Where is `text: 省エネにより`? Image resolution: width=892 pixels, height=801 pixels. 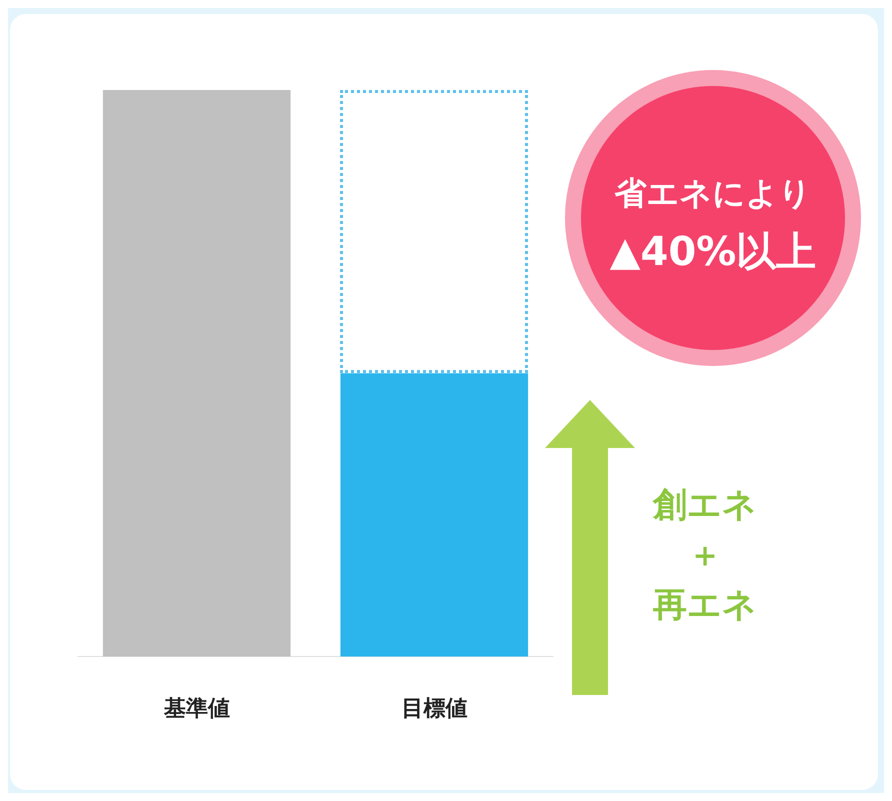
text: 省エネにより is located at coordinates (713, 193).